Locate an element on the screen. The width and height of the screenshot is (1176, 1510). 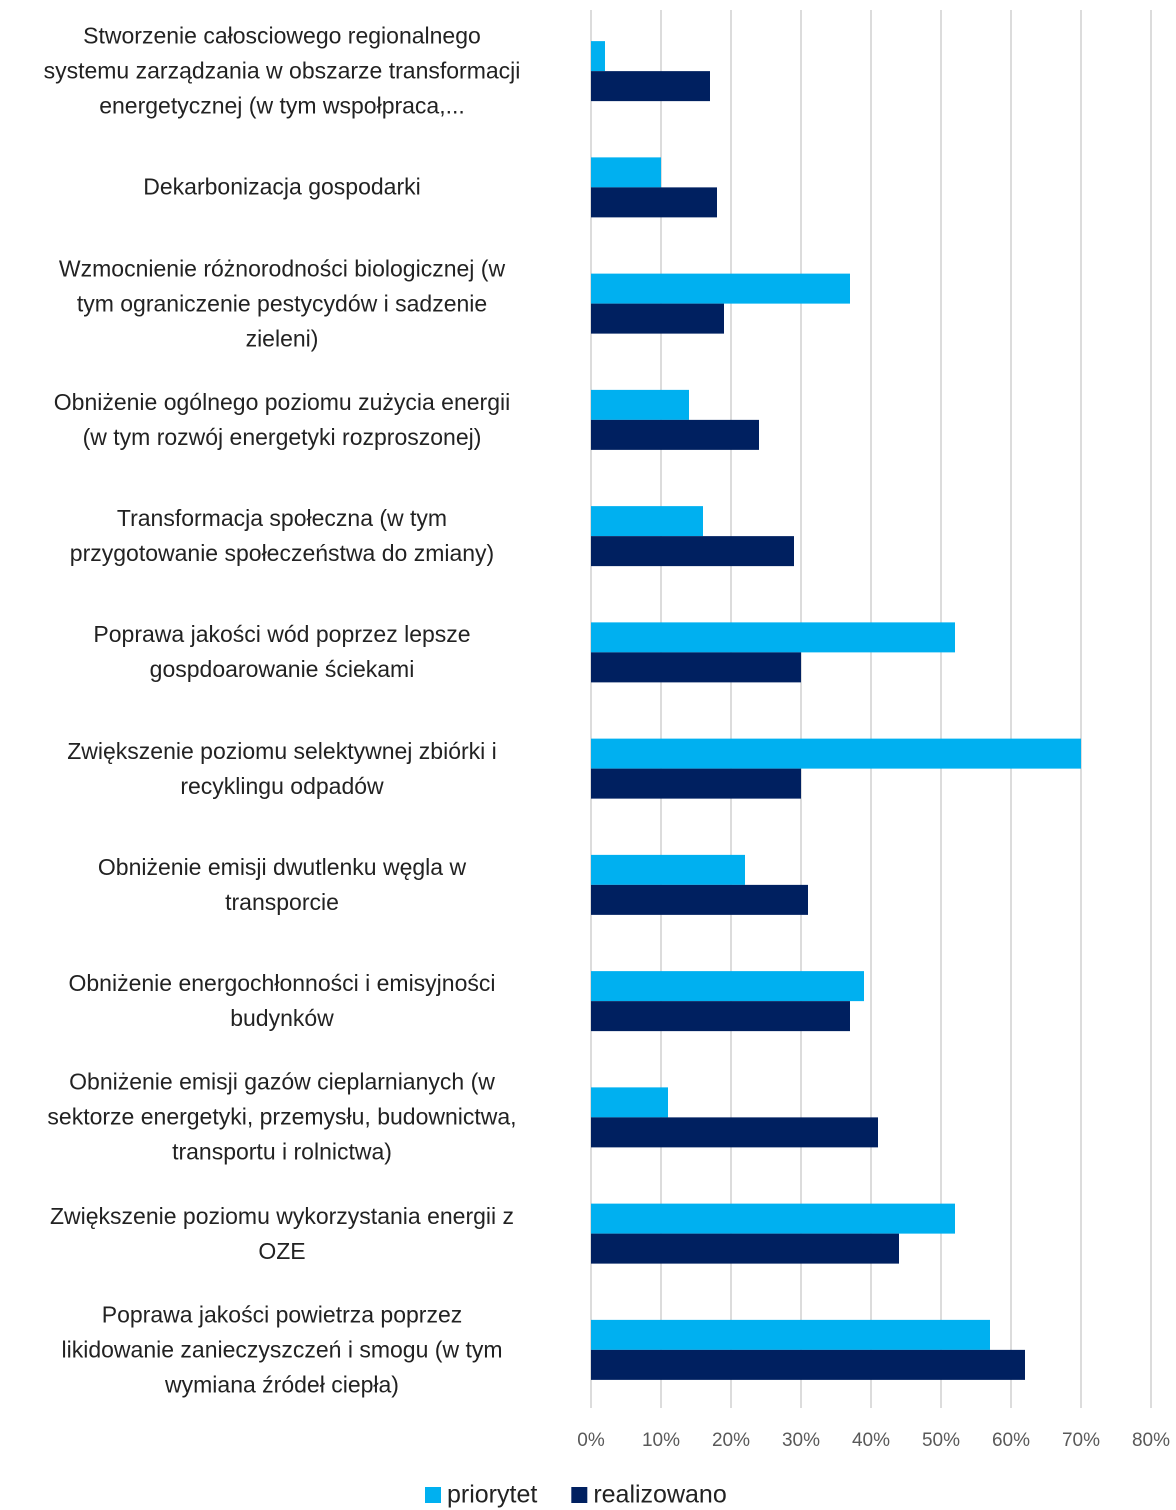
legend-label: realizowano is located at coordinates (659, 1495).